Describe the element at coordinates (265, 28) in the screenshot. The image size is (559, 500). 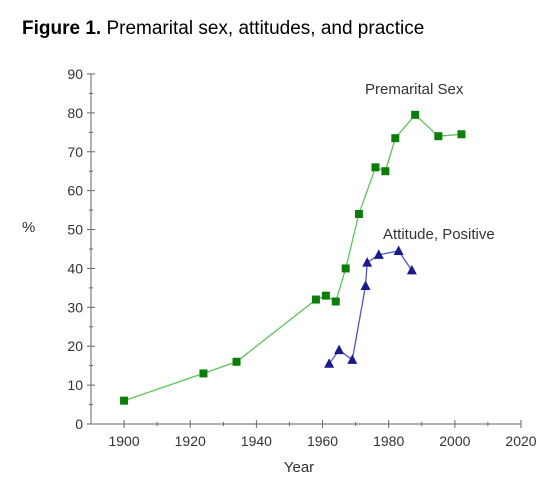
I see `figure-title: Premarital sex, attitudes, and practice` at that location.